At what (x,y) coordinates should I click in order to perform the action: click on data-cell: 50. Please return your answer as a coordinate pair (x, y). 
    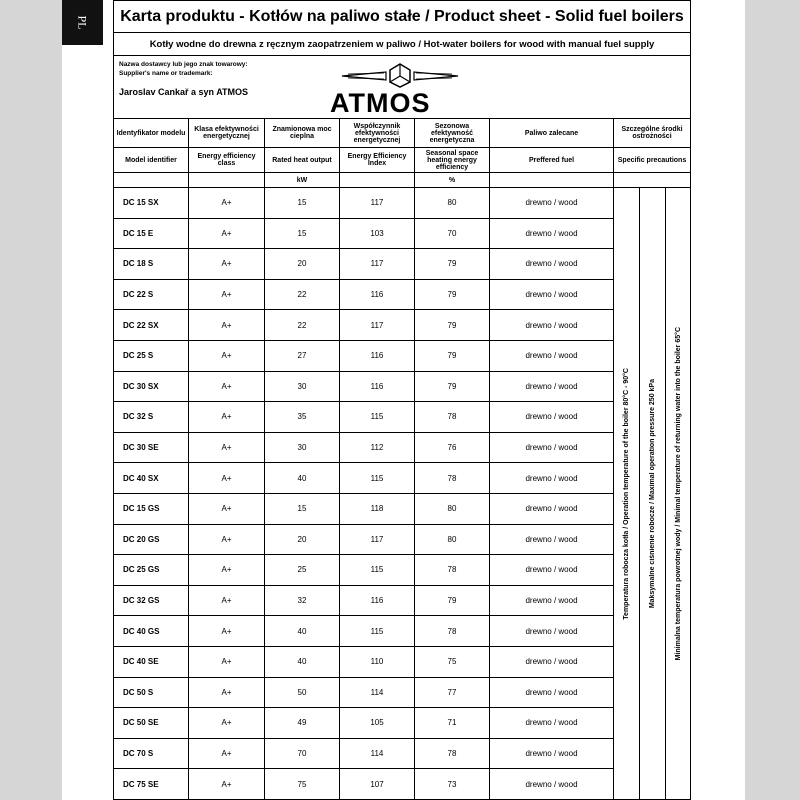
    Looking at the image, I should click on (302, 692).